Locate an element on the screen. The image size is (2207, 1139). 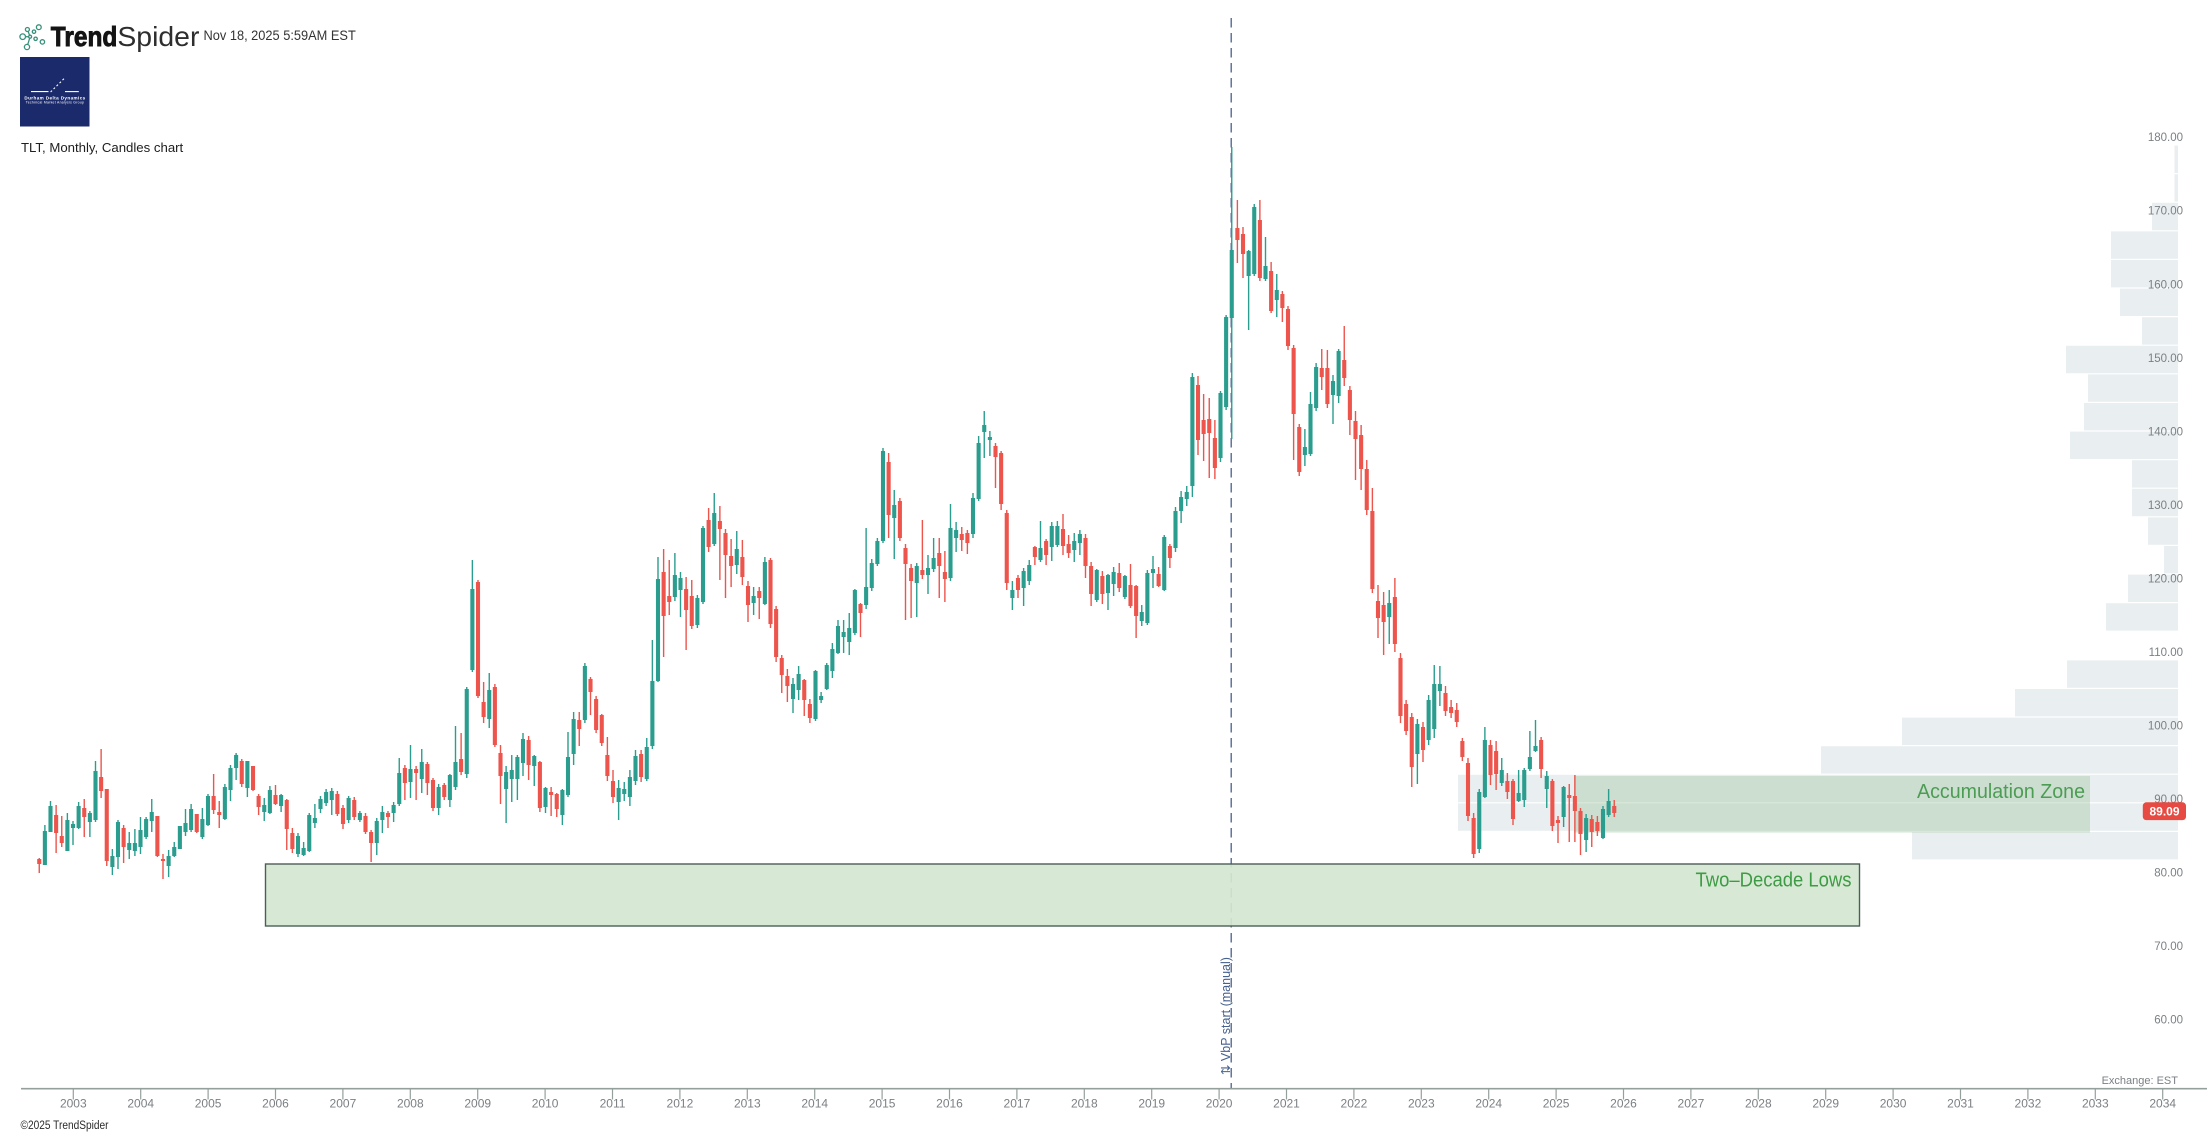
svg-text: 150.00 is located at coordinates (2165, 359).